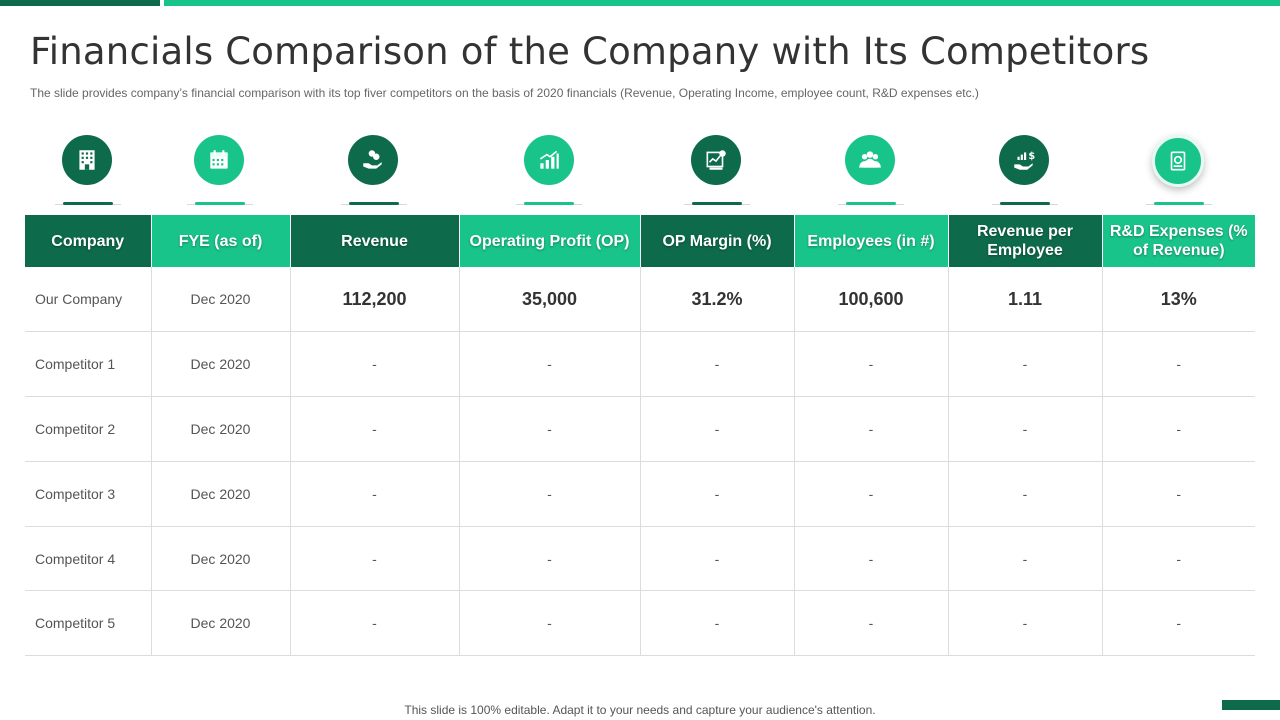 This screenshot has height=720, width=1280. I want to click on column-header-revenue-per-employee: Revenue per Employee, so click(1025, 241).